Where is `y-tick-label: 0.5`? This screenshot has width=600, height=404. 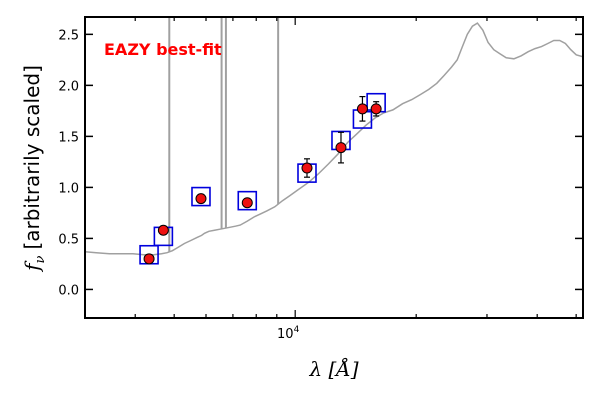
y-tick-label: 0.5 is located at coordinates (68, 239).